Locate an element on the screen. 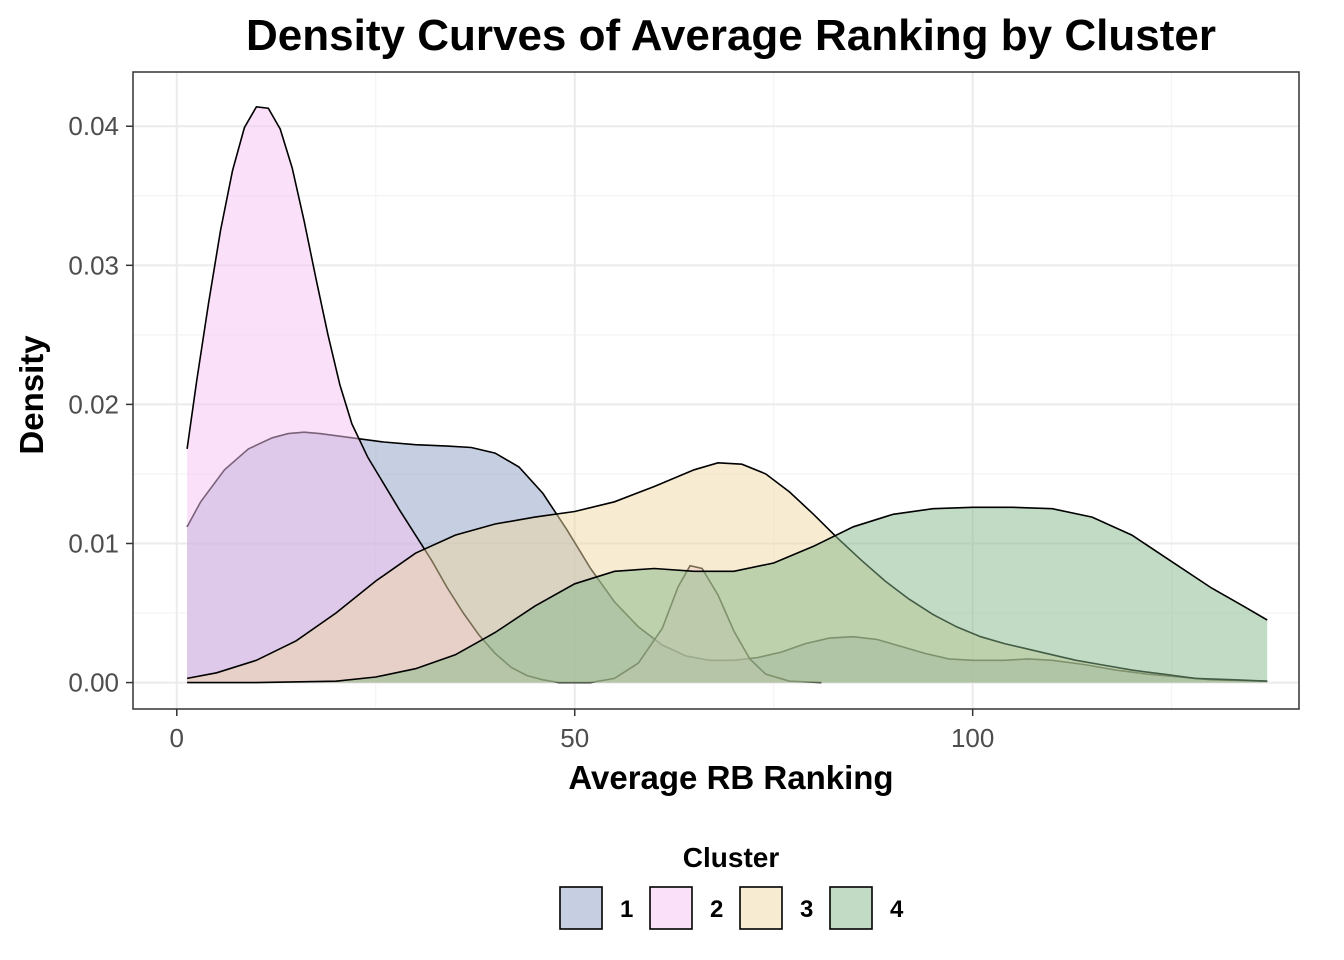  y-tick-label: 0.02 is located at coordinates (93, 404).